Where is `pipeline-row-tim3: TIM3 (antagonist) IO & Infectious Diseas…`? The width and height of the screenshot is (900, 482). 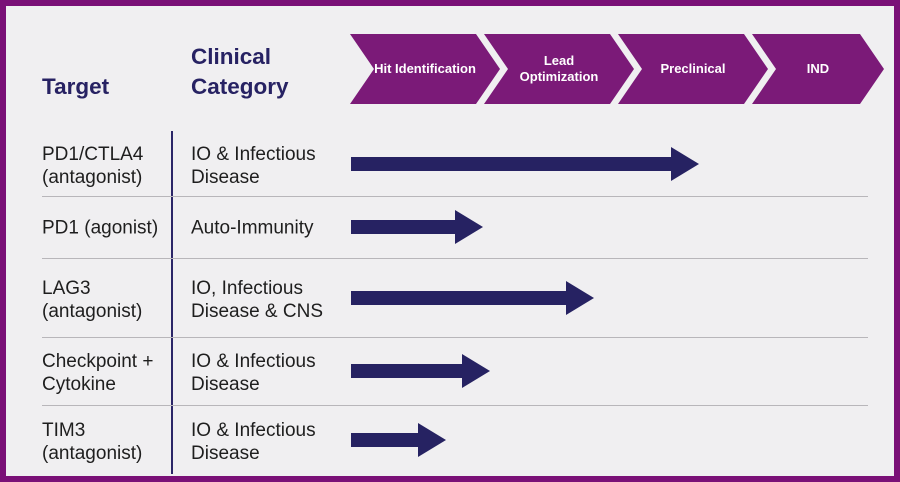
pipeline-row-tim3: TIM3 (antagonist) IO & Infectious Diseas… is located at coordinates (450, 439).